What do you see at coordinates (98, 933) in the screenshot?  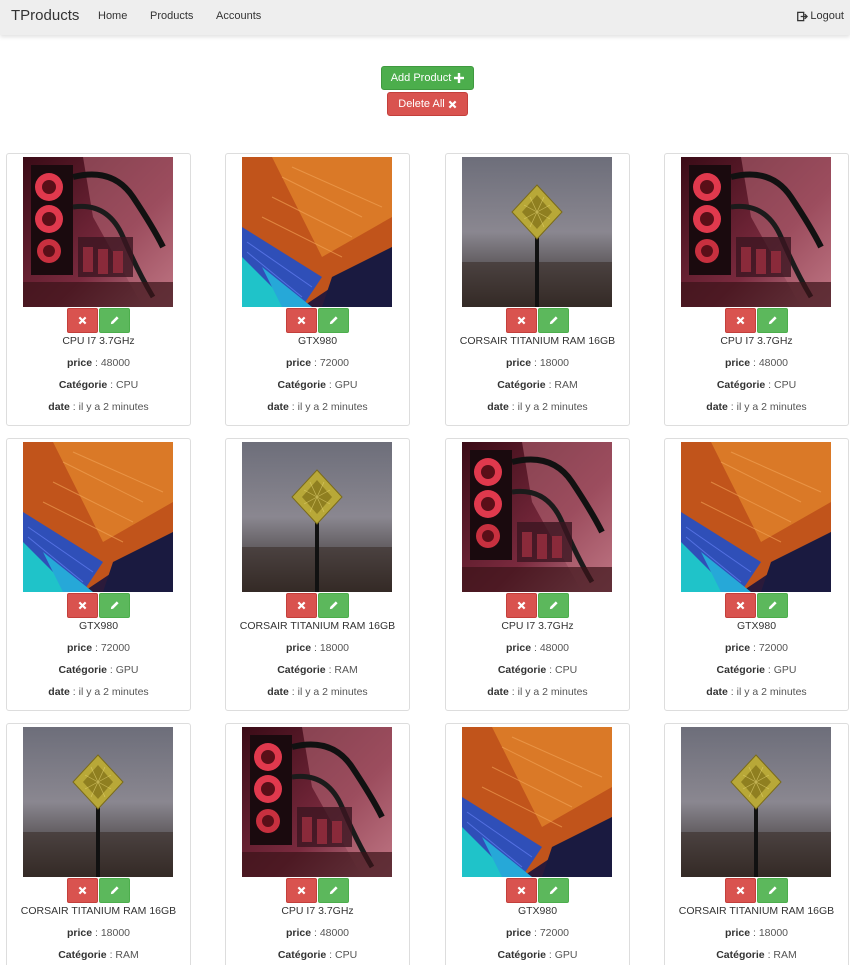 I see `product-price: price : 18000` at bounding box center [98, 933].